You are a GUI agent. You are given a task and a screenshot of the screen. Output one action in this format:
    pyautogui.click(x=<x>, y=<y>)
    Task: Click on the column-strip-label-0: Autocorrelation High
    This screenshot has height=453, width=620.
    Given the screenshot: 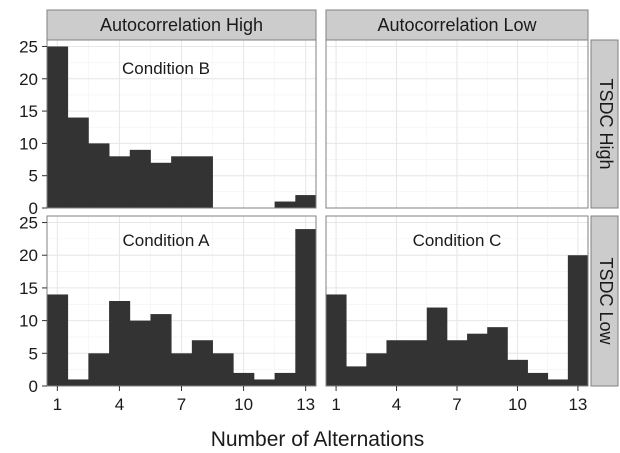 What is the action you would take?
    pyautogui.click(x=181, y=25)
    